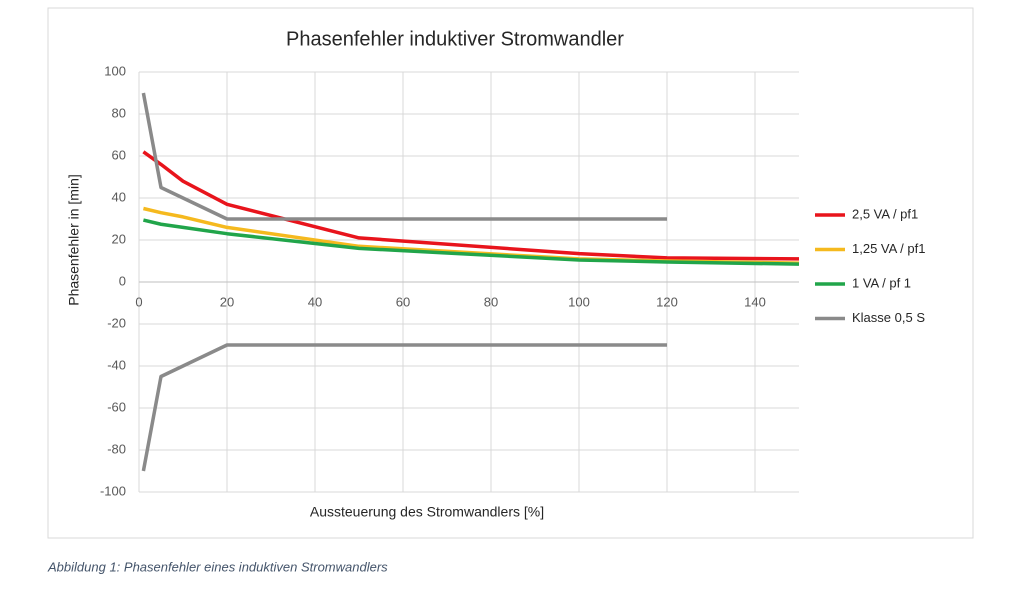 The height and width of the screenshot is (606, 1024). I want to click on y-tick-label: 20, so click(119, 238).